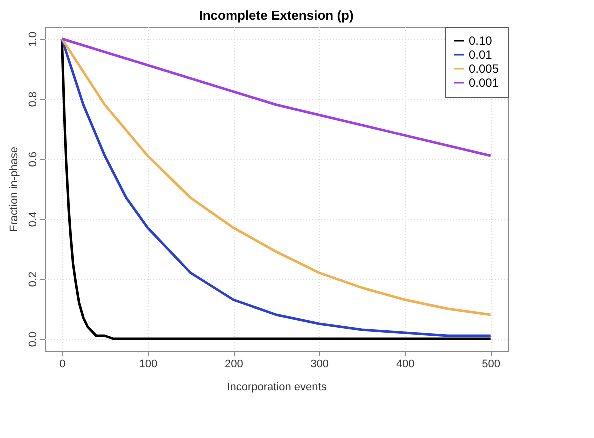 The image size is (594, 438). I want to click on legend-label: 0.01, so click(481, 55).